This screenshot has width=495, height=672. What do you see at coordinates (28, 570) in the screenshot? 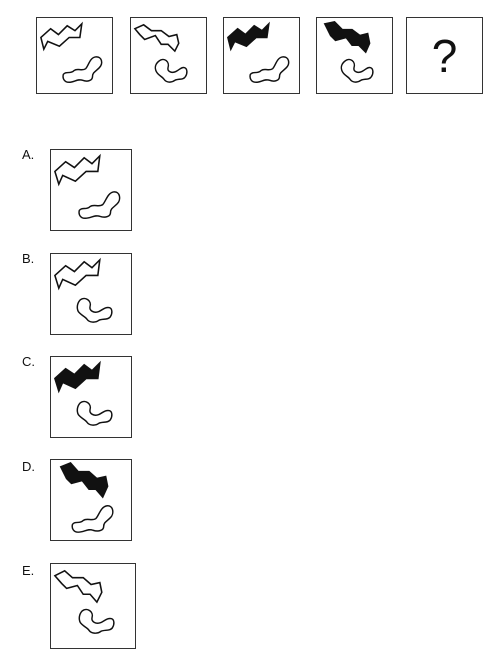
I see `option-e-label: E.` at bounding box center [28, 570].